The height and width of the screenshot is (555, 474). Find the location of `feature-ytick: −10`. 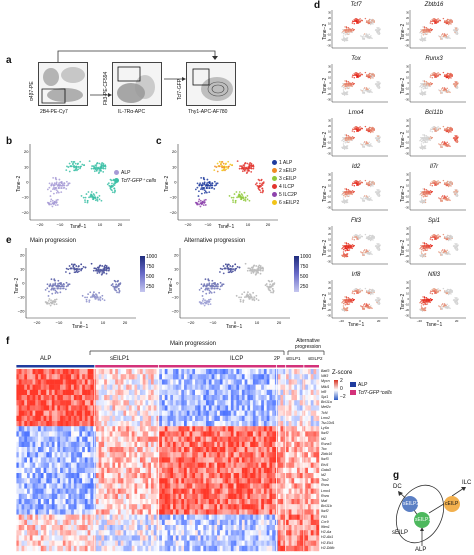

feature-ytick: −10 is located at coordinates (407, 250).